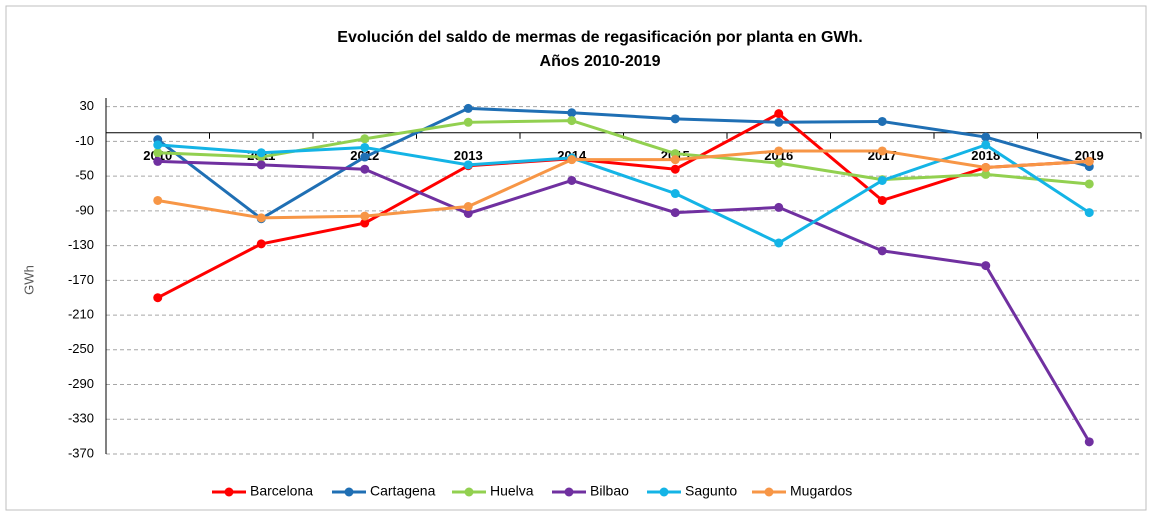  Describe the element at coordinates (600, 61) in the screenshot. I see `chart-subtitle: Años 2010-2019` at that location.